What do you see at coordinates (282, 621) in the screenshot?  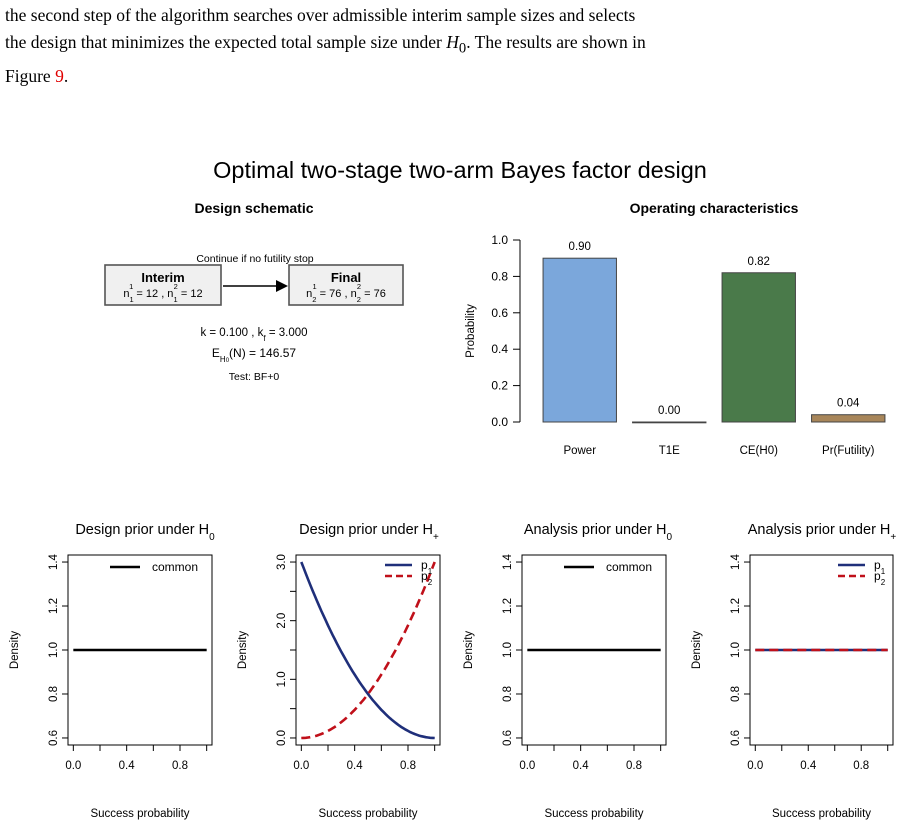 I see `y-tick-label: 2.0` at bounding box center [282, 621].